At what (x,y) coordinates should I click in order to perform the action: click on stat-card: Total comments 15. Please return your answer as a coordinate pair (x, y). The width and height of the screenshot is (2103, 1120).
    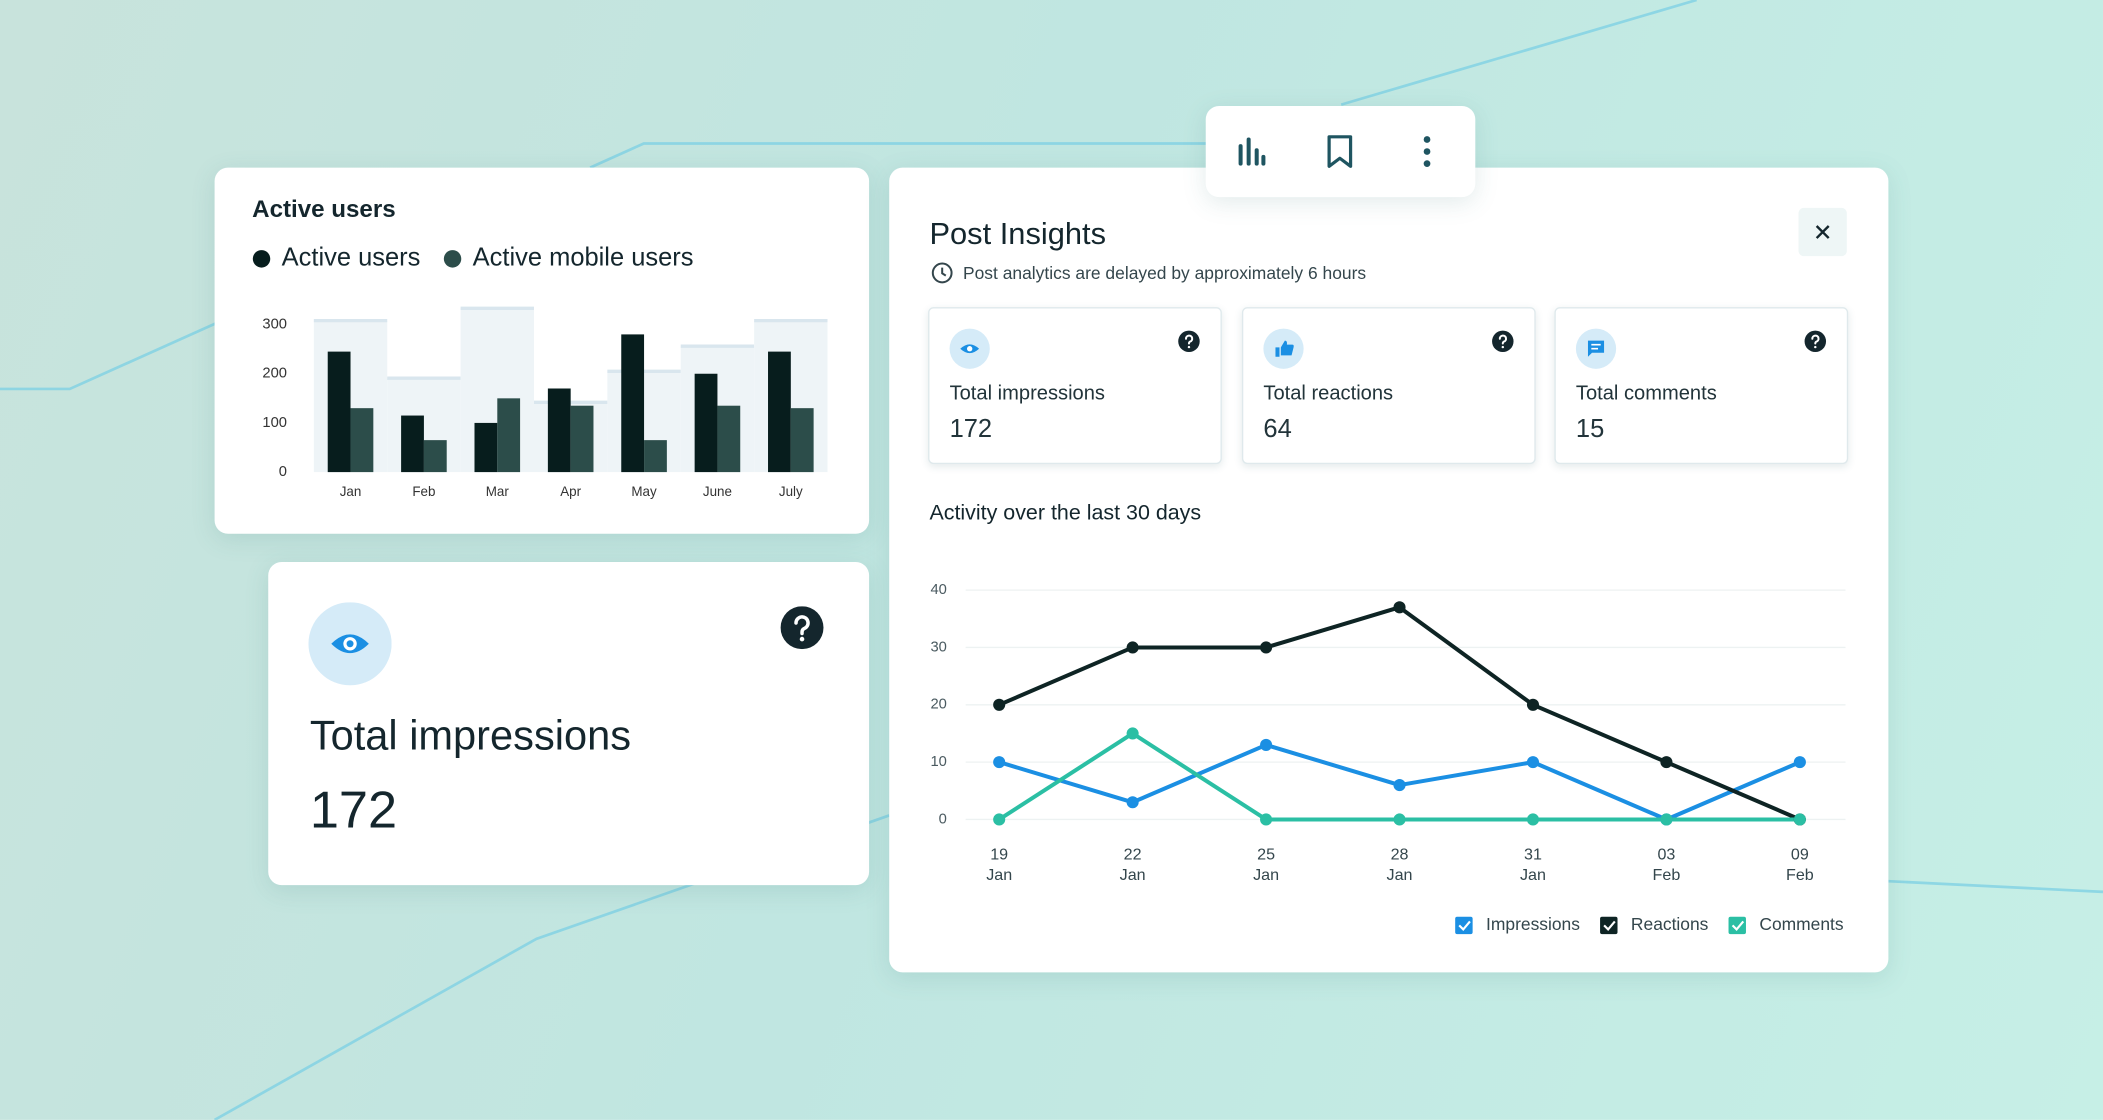
    Looking at the image, I should click on (1701, 386).